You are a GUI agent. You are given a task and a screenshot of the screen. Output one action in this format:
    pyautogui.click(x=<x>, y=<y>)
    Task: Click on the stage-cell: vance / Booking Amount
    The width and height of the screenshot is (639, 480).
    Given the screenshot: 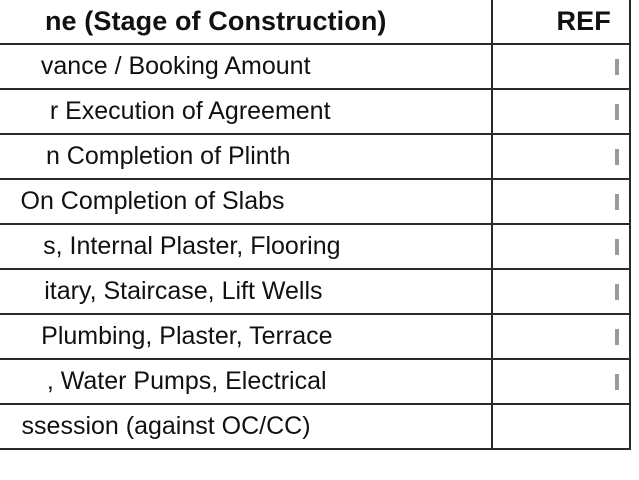 What is the action you would take?
    pyautogui.click(x=246, y=66)
    